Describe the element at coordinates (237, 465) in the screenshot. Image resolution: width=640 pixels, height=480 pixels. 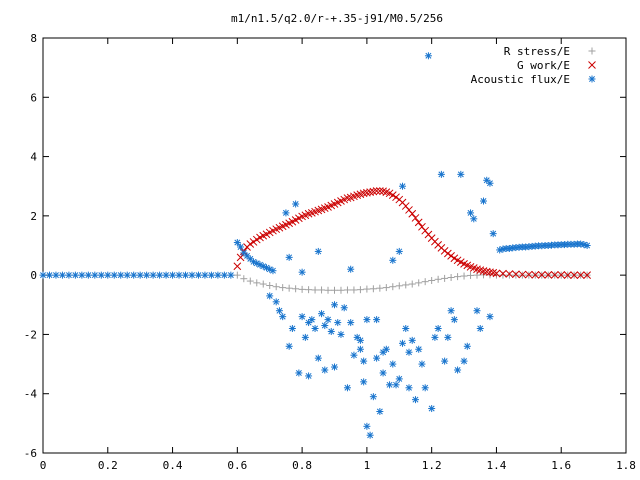
I see `x-tick-label: 0.6` at that location.